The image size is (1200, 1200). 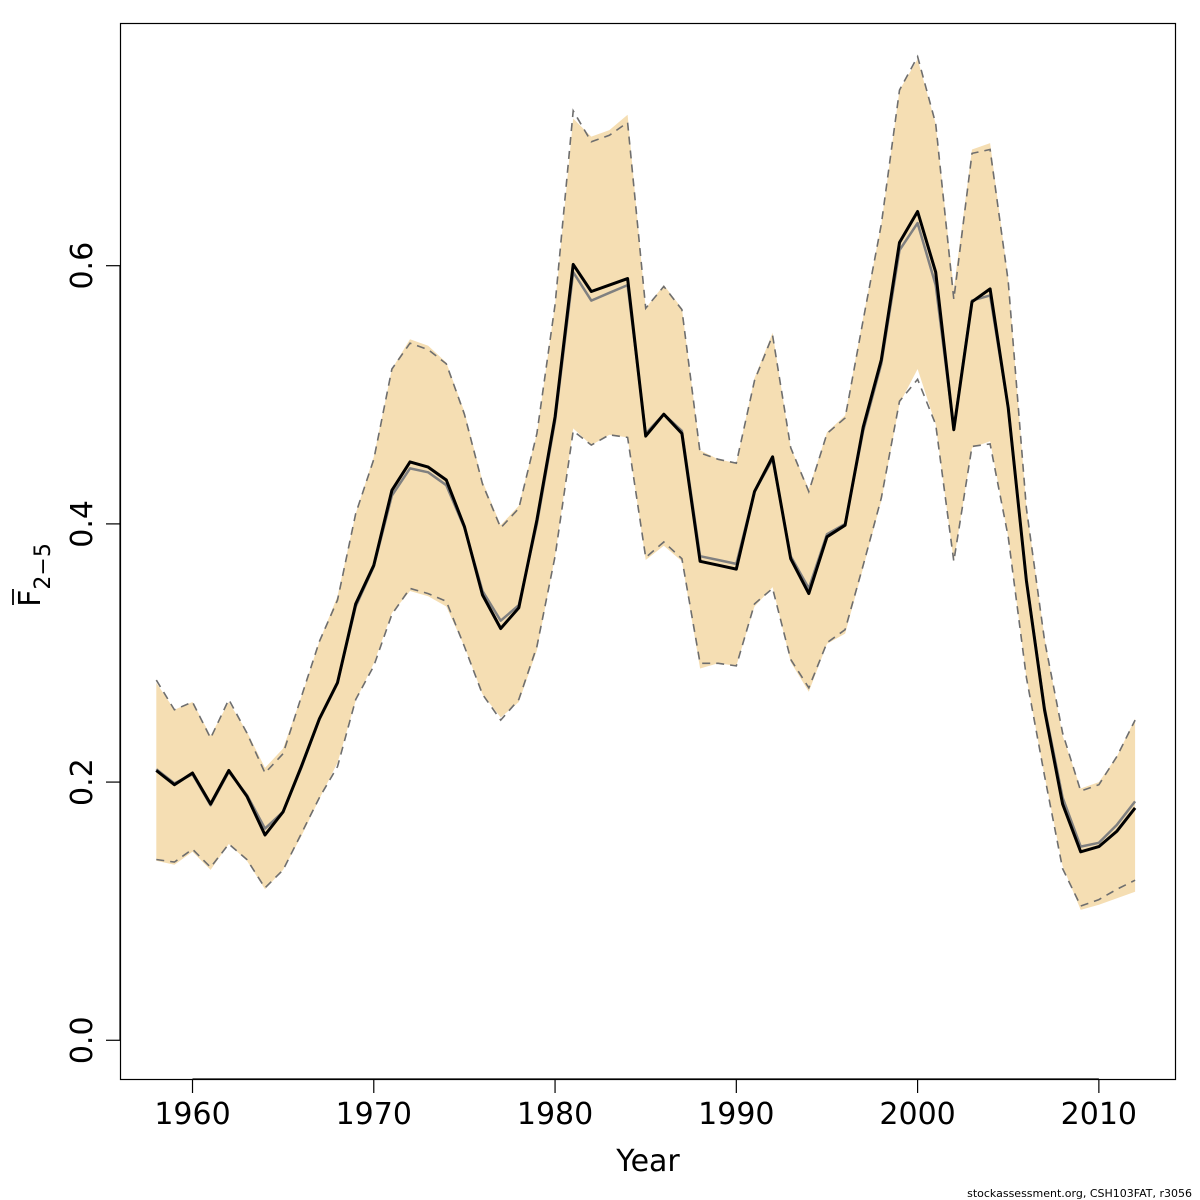 What do you see at coordinates (82, 1040) in the screenshot?
I see `y-tick-label: 0.0` at bounding box center [82, 1040].